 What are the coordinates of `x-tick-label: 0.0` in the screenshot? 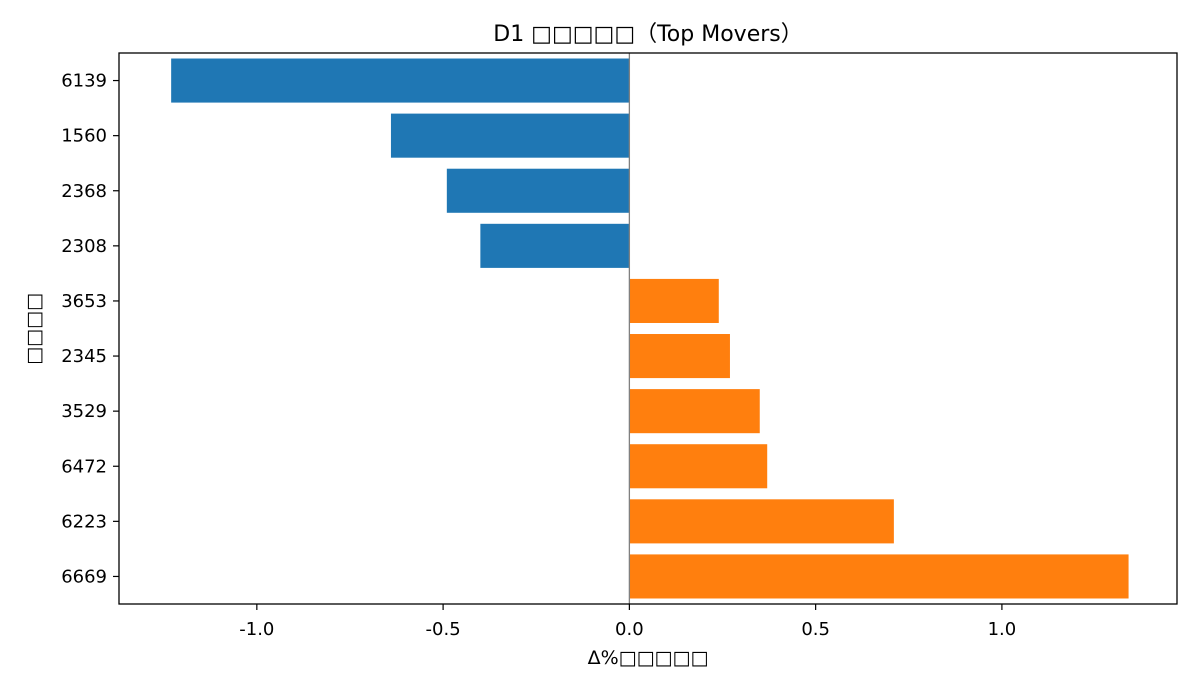 It's located at (629, 629).